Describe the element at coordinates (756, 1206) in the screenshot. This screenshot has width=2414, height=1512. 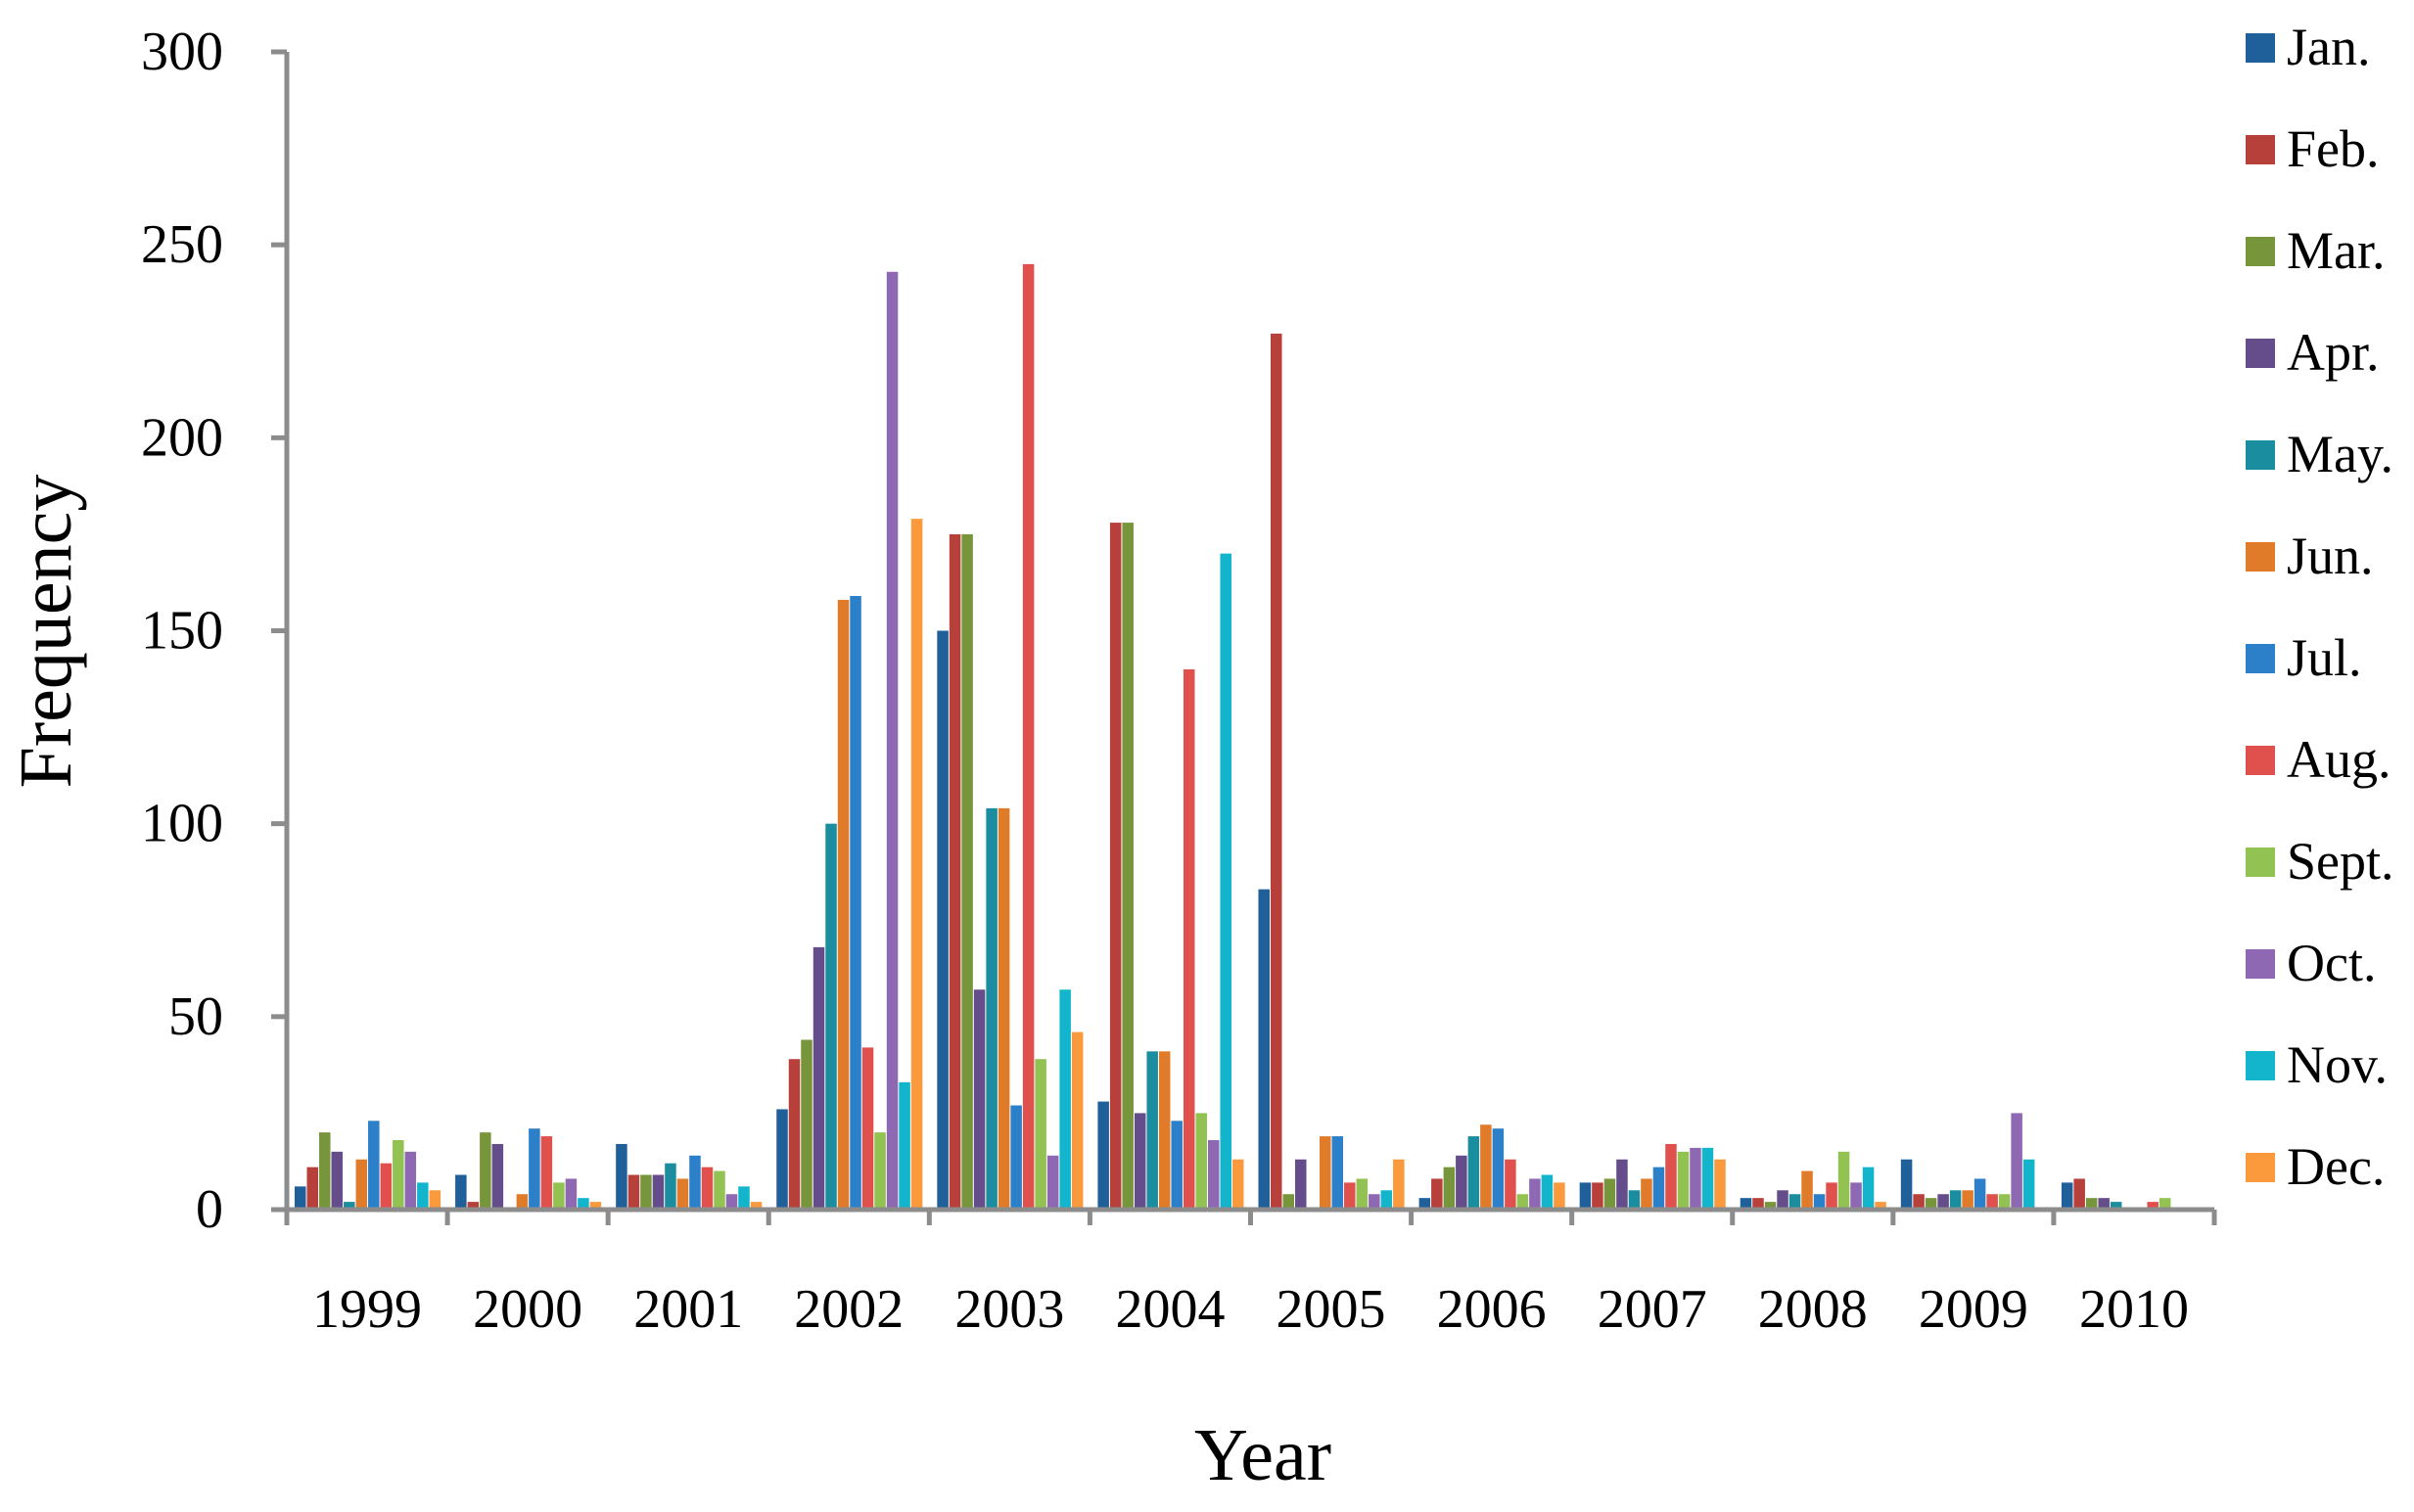
I see `bar-2001-dec` at that location.